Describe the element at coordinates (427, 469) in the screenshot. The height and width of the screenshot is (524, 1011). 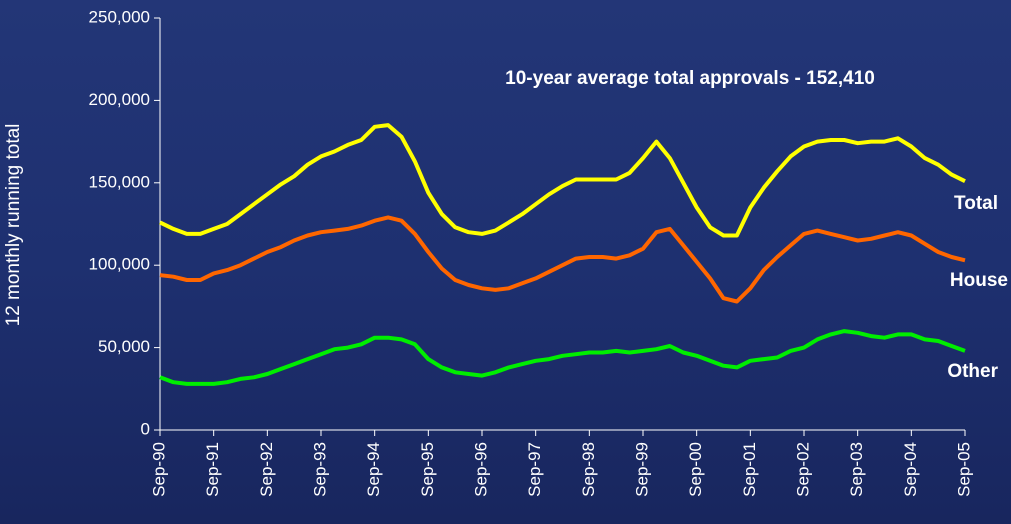
I see `x-tick-label: Sep-95` at that location.